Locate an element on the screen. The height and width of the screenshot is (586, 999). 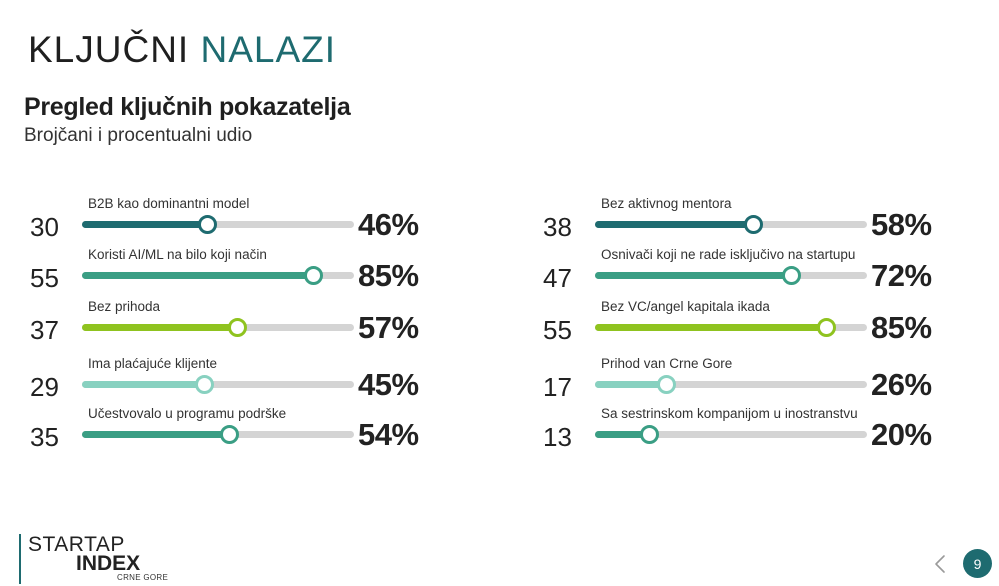
metric-percent: 26% is located at coordinates (901, 384).